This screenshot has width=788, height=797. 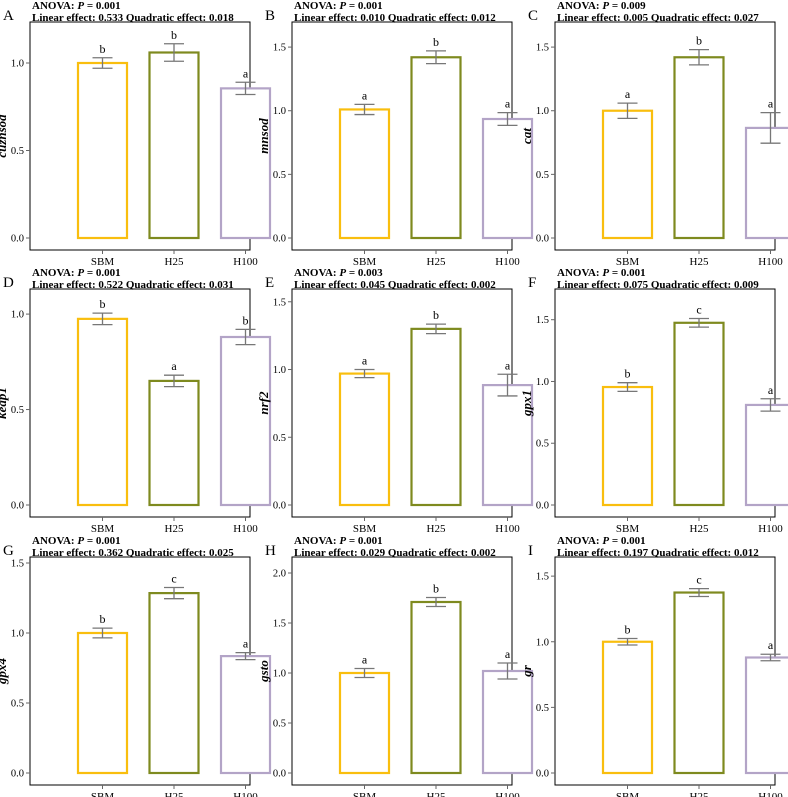 I want to click on panel-letter: G, so click(x=8, y=551).